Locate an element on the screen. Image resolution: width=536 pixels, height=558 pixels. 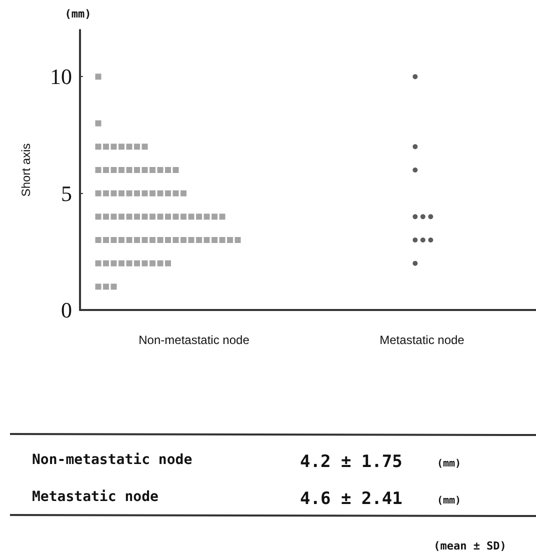
y-tick-label: 10 is located at coordinates (61, 77).